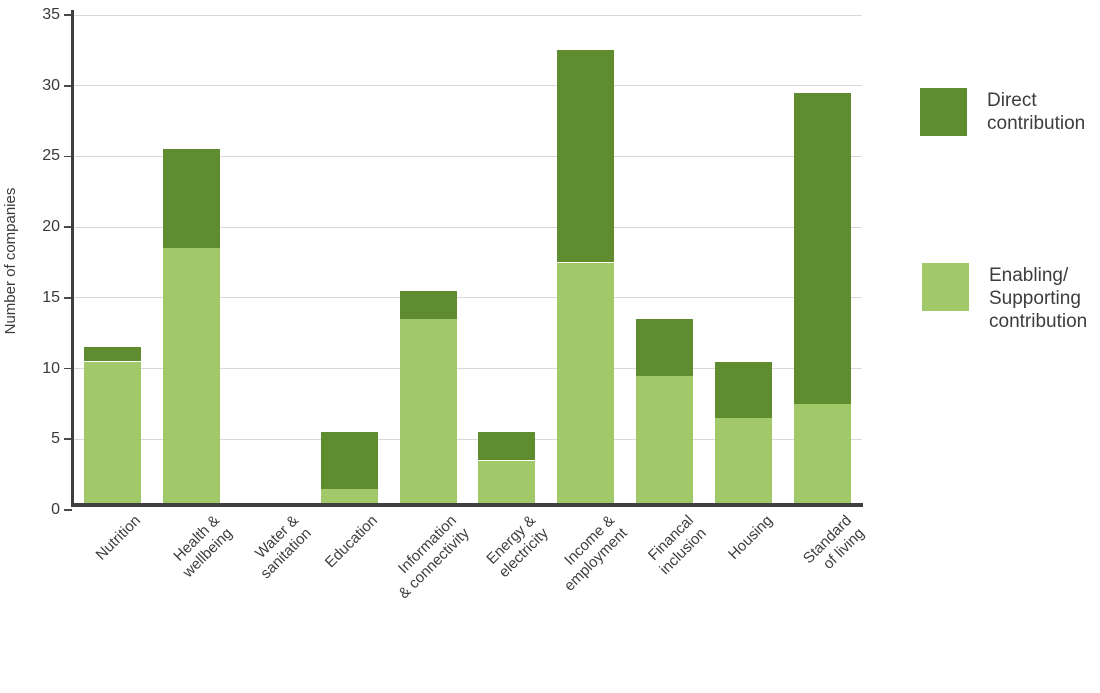 This screenshot has height=693, width=1100. What do you see at coordinates (72, 257) in the screenshot?
I see `y-axis-line` at bounding box center [72, 257].